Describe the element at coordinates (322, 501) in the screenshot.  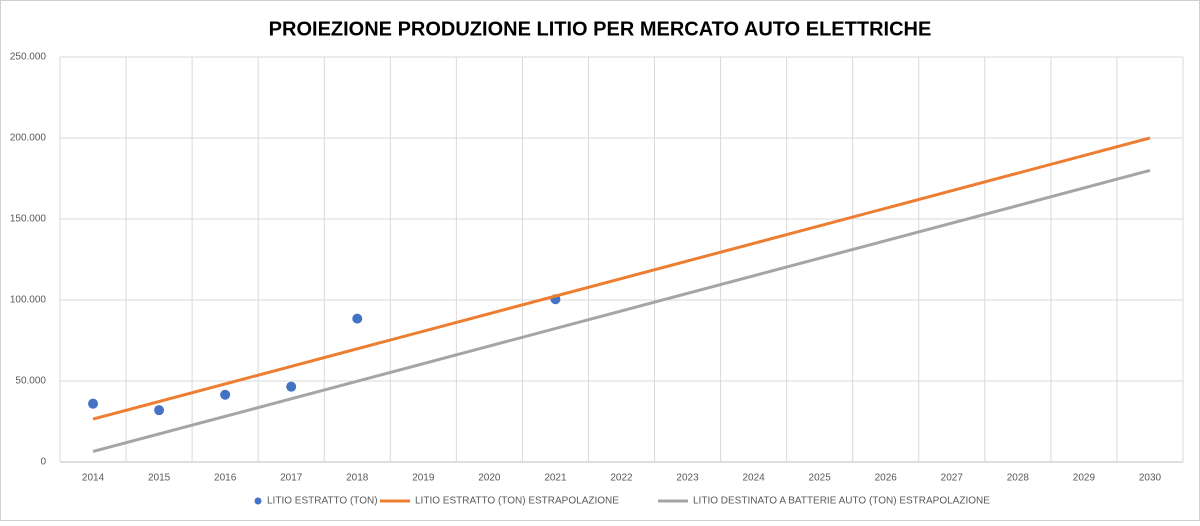
I see `legend-label: LITIO ESTRATTO (TON)` at that location.